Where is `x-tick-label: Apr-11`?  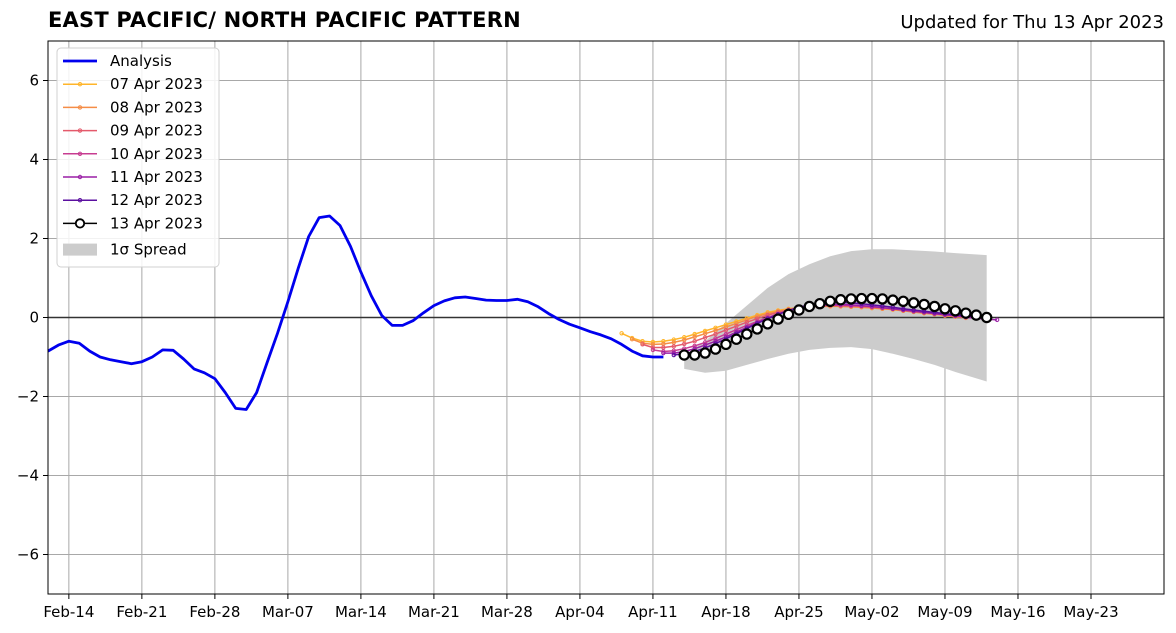 x-tick-label: Apr-11 is located at coordinates (653, 612).